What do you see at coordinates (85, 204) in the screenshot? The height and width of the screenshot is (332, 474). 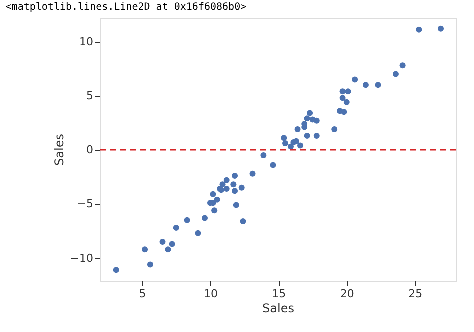 I see `y-tick-label: −5` at bounding box center [85, 204].